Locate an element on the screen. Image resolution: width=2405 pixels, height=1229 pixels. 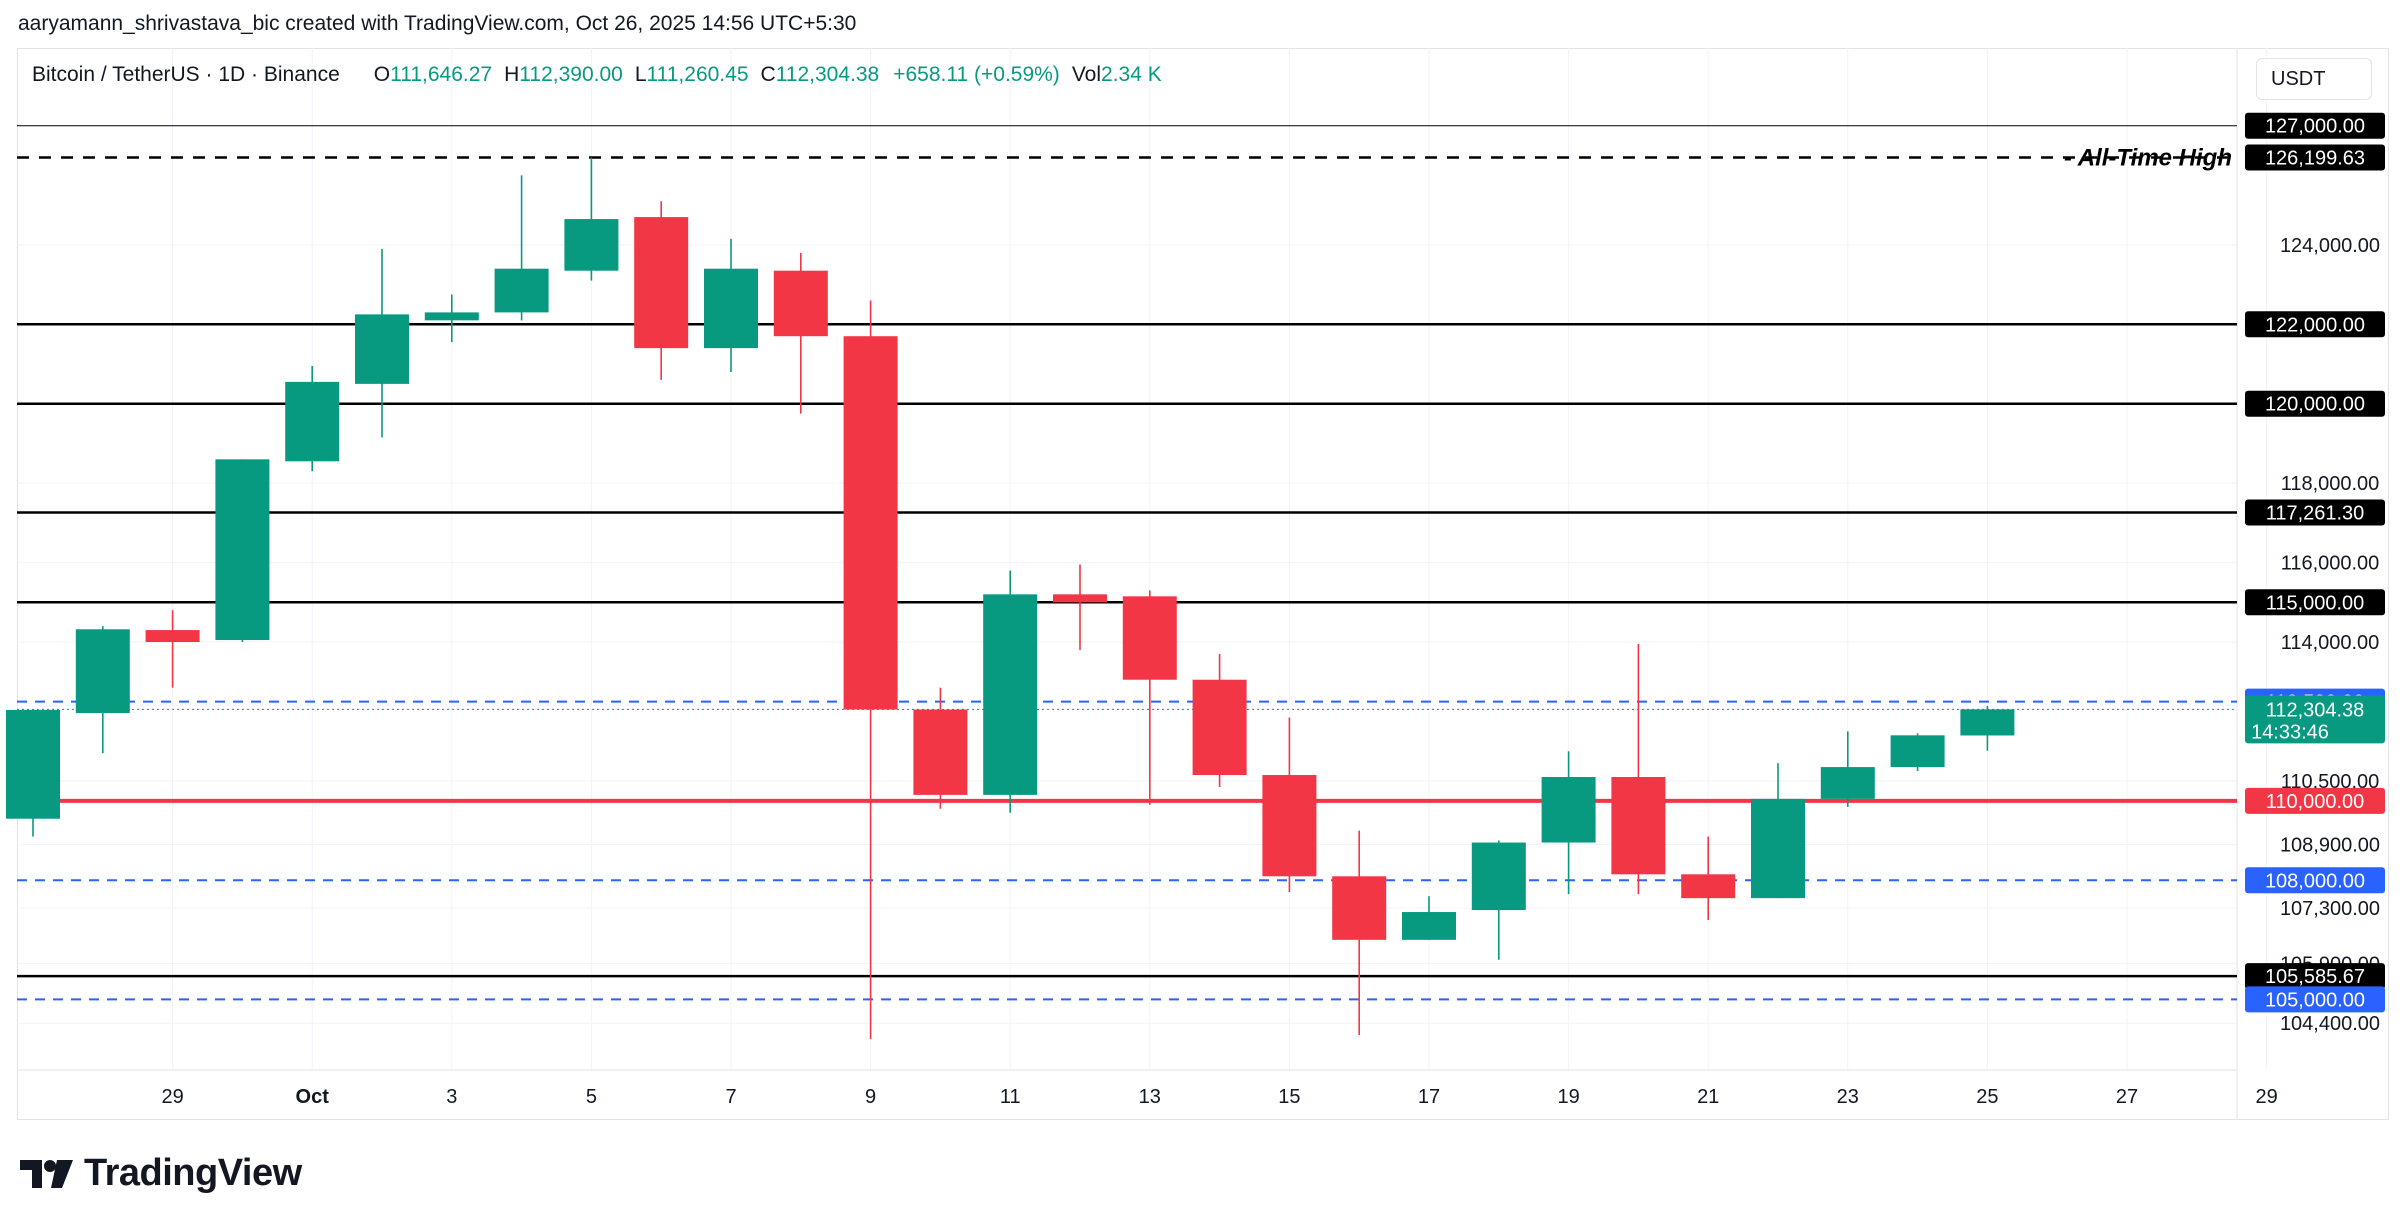
last-price-bg is located at coordinates (2315, 719).